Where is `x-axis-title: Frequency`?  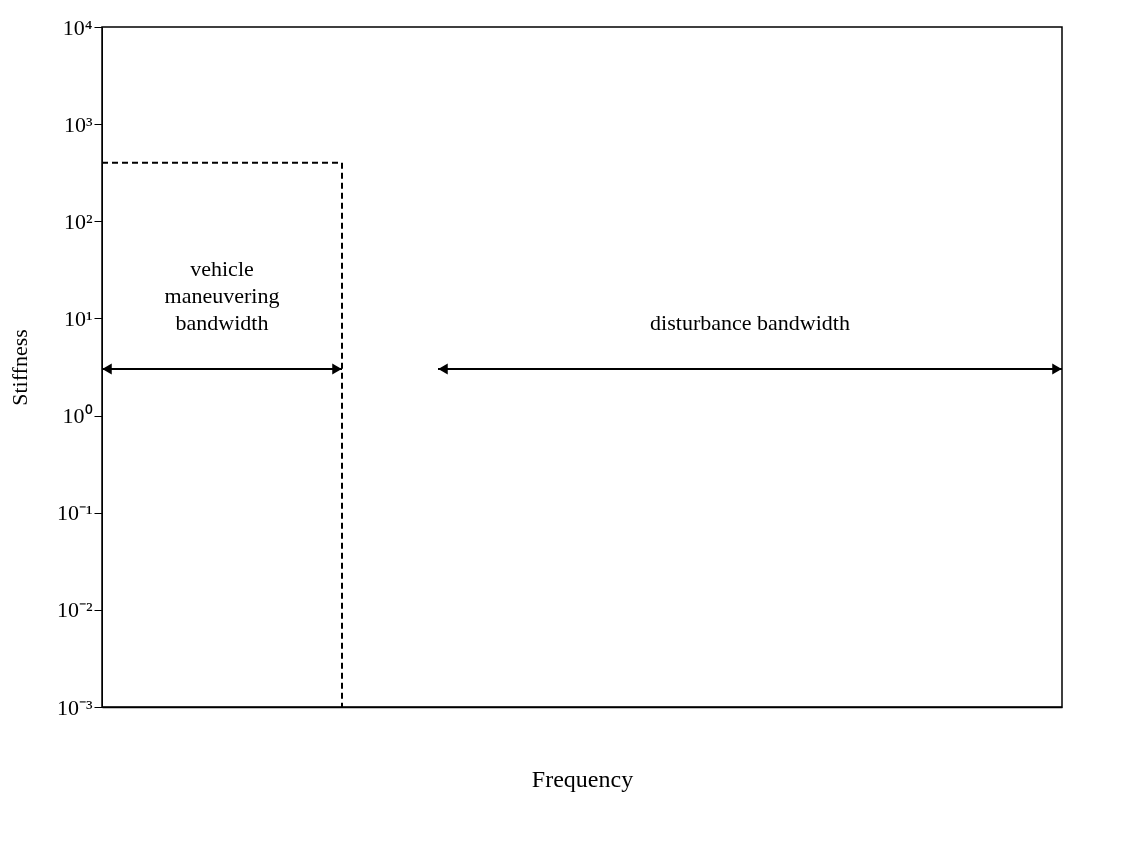
x-axis-title: Frequency is located at coordinates (582, 778).